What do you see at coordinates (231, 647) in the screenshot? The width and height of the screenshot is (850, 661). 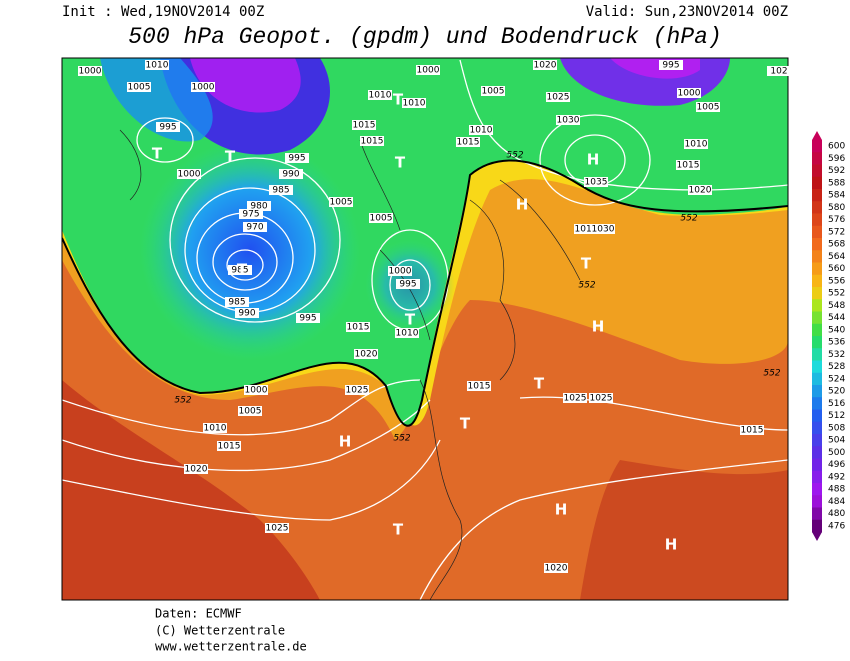 I see `website: www.wetterzentrale.de` at bounding box center [231, 647].